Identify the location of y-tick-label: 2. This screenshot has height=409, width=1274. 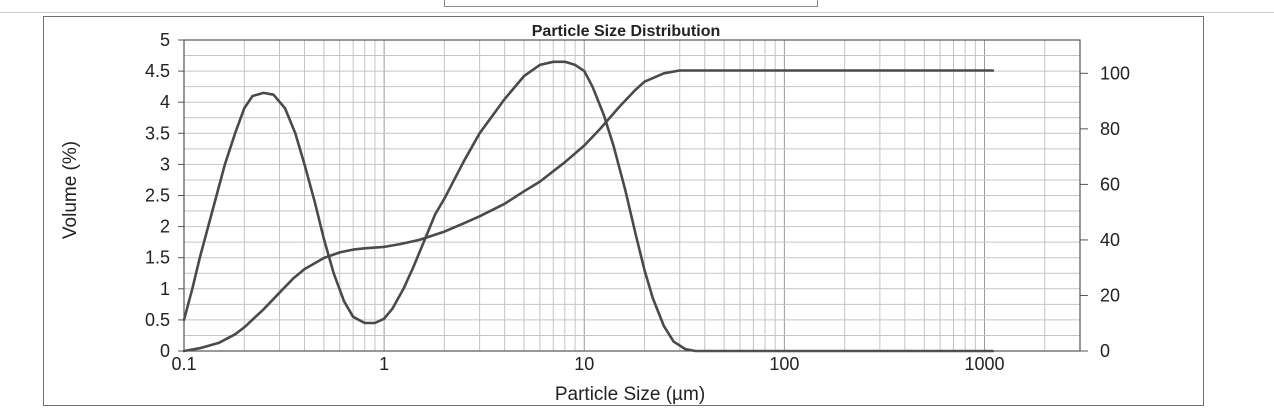
(165, 227).